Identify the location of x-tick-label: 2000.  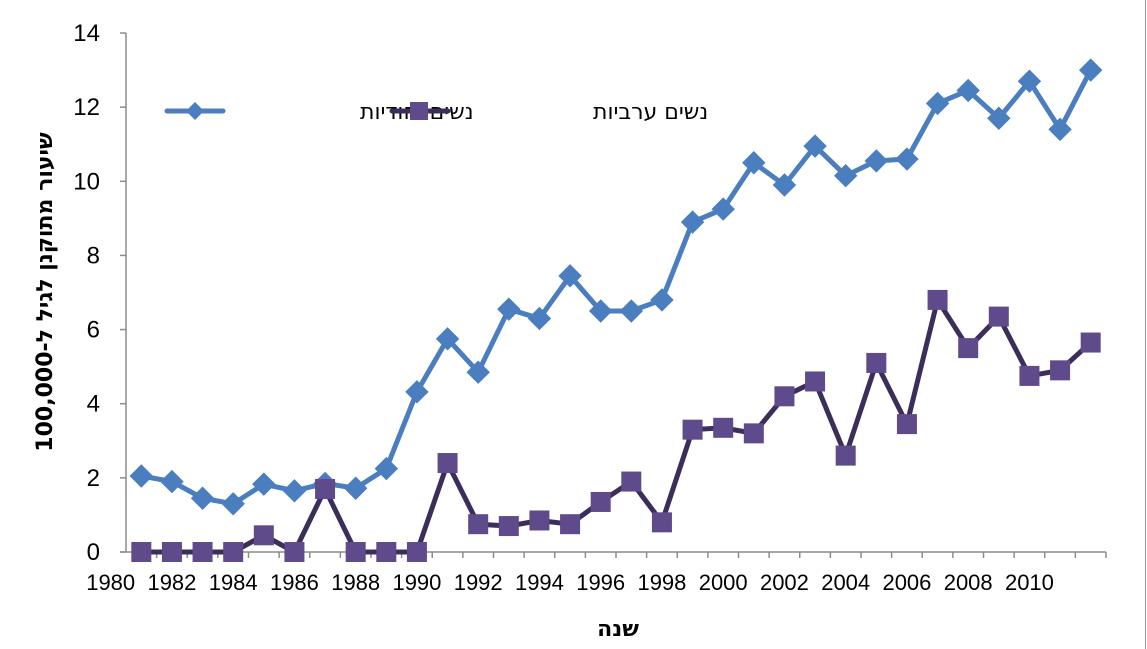
(723, 582).